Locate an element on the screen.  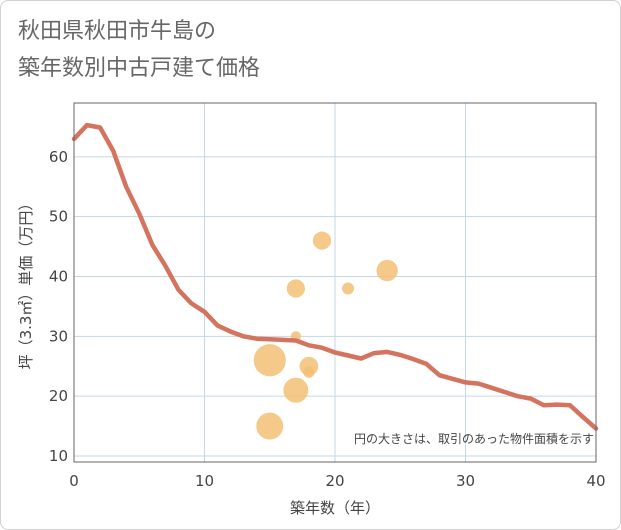
x-tick-labels: 0 10 20 30 40 is located at coordinates (337, 481).